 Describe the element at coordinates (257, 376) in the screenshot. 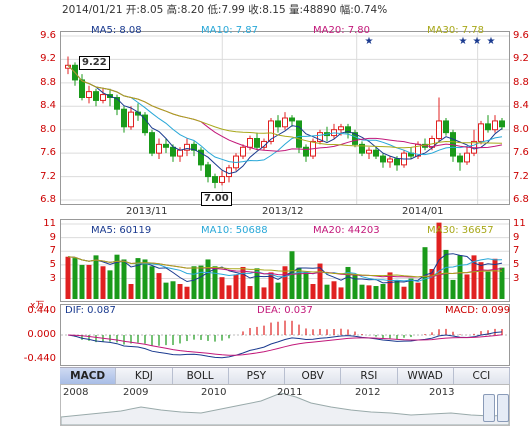

I see `tab-psy: PSY` at that location.